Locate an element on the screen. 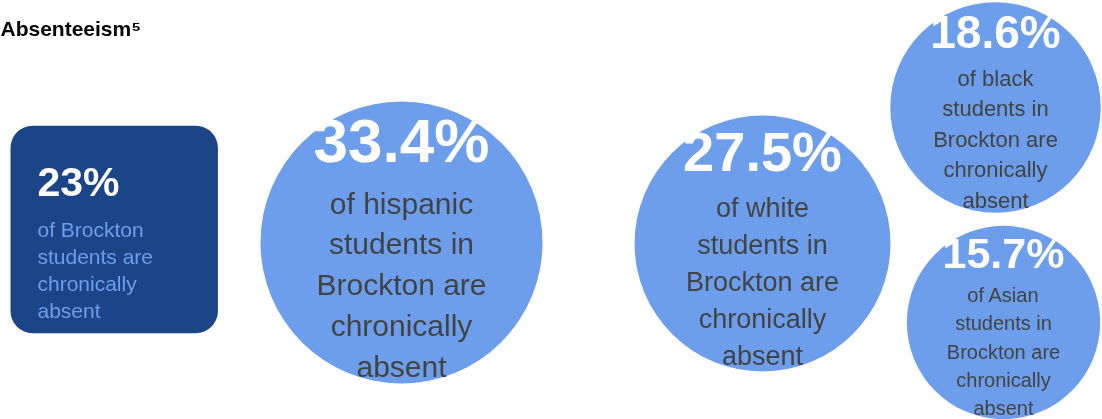 Image resolution: width=1102 pixels, height=419 pixels. data-label: 27.5% is located at coordinates (762, 151).